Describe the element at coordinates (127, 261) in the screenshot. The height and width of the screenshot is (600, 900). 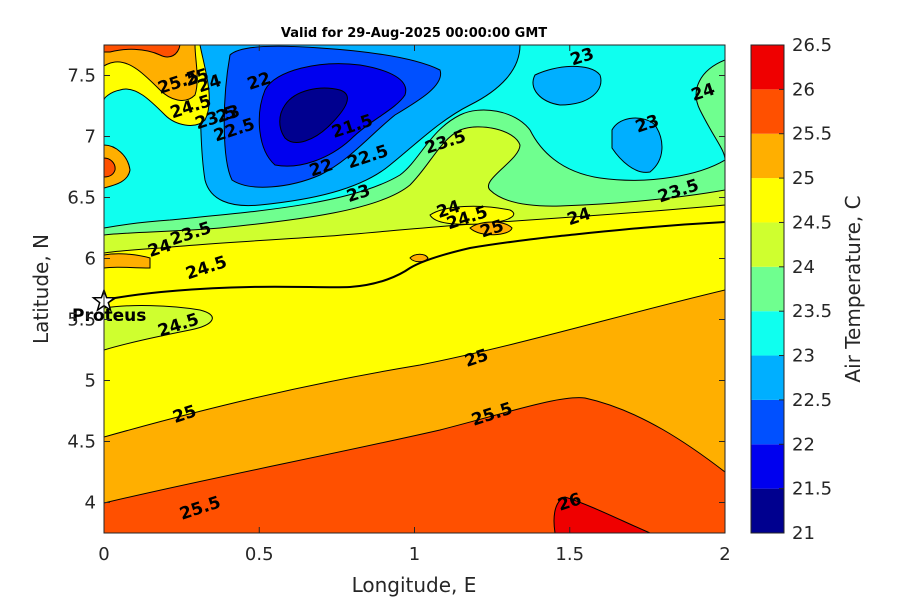
I see `contour-fill-24-5-west` at that location.